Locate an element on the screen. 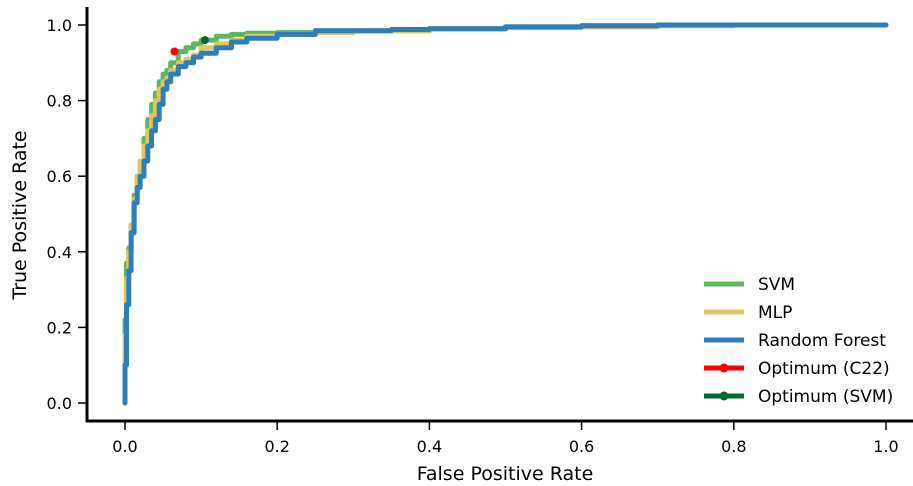  legend-label: SVM is located at coordinates (776, 285).